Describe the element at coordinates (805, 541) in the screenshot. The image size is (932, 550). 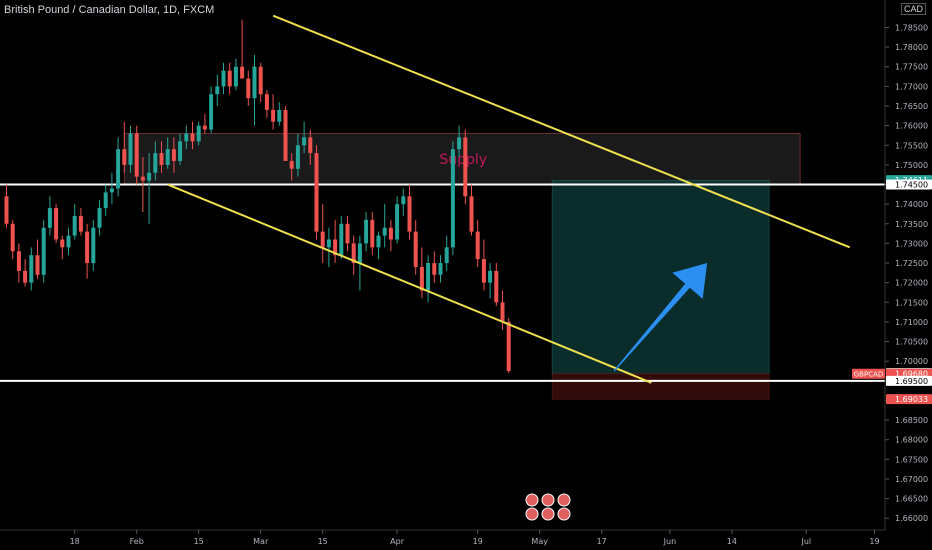
I see `time-tick-label: Jul` at that location.